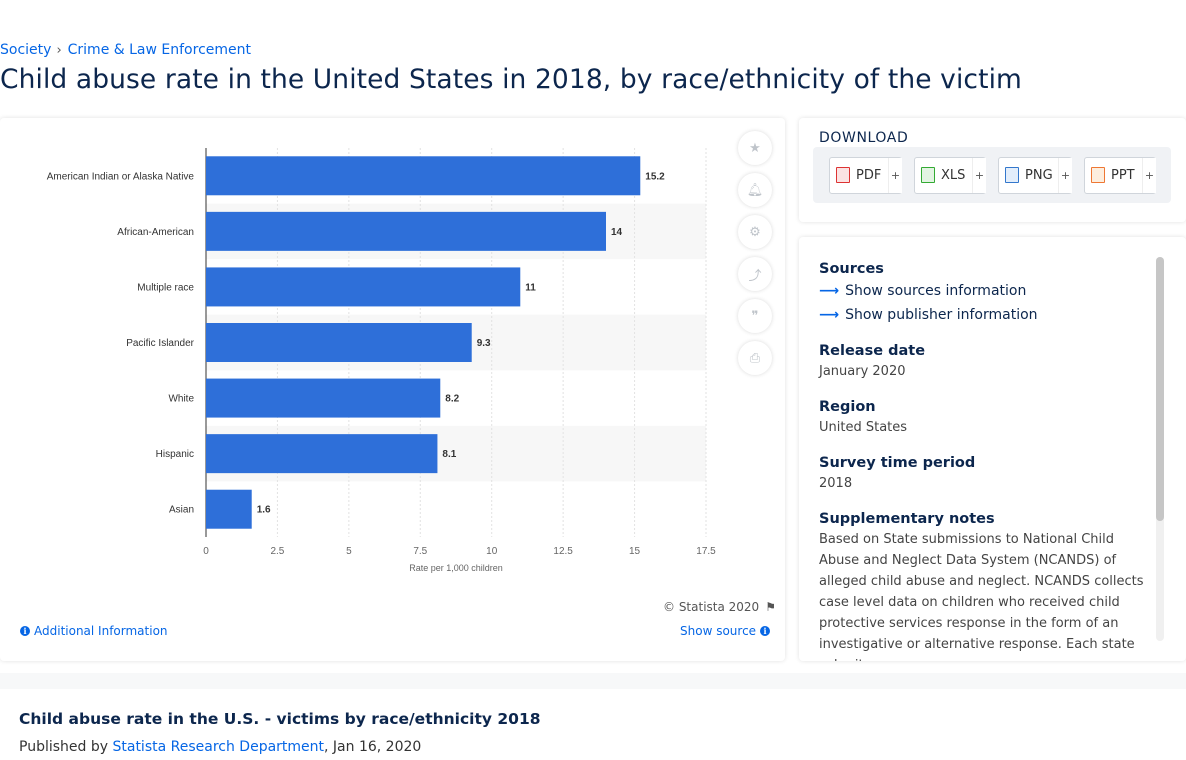  I want to click on category-label: African-American, so click(155, 232).